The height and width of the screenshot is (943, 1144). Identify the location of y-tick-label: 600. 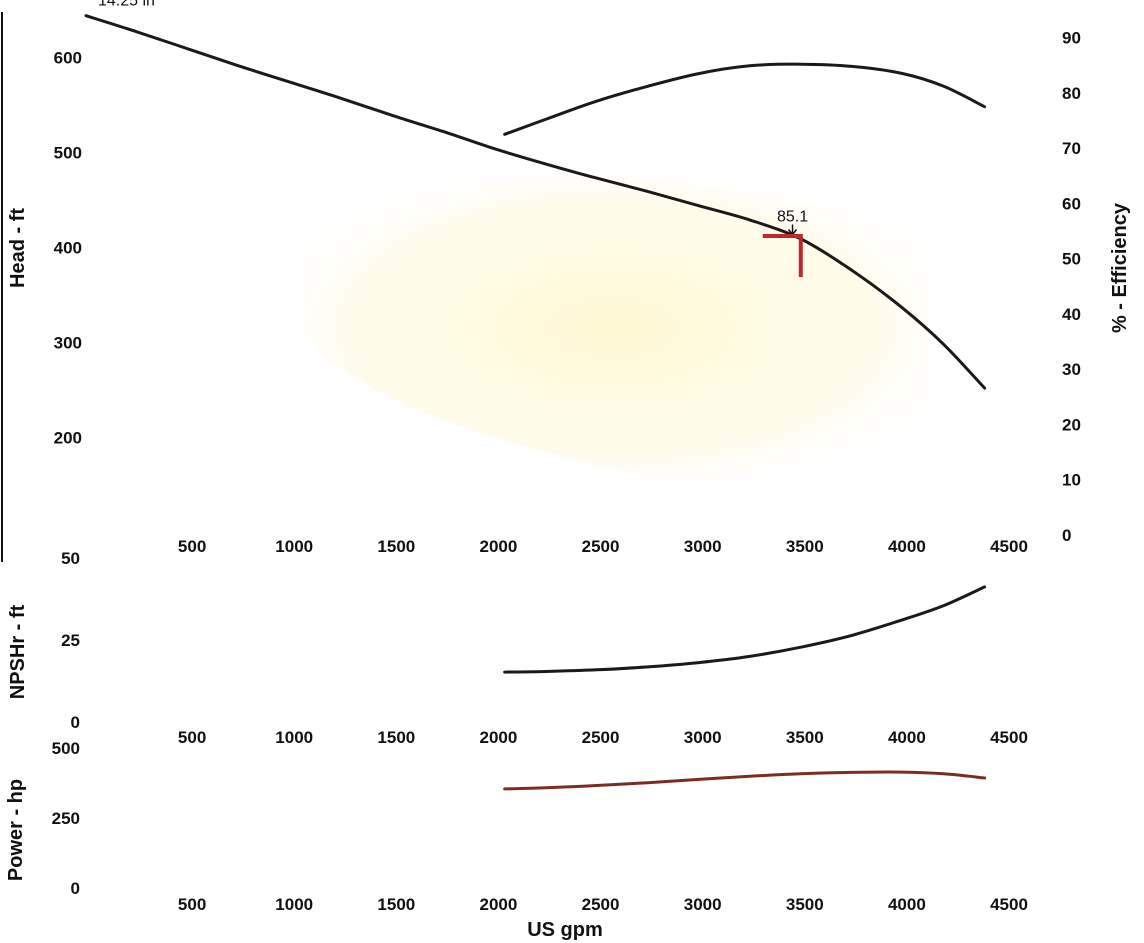
(68, 58).